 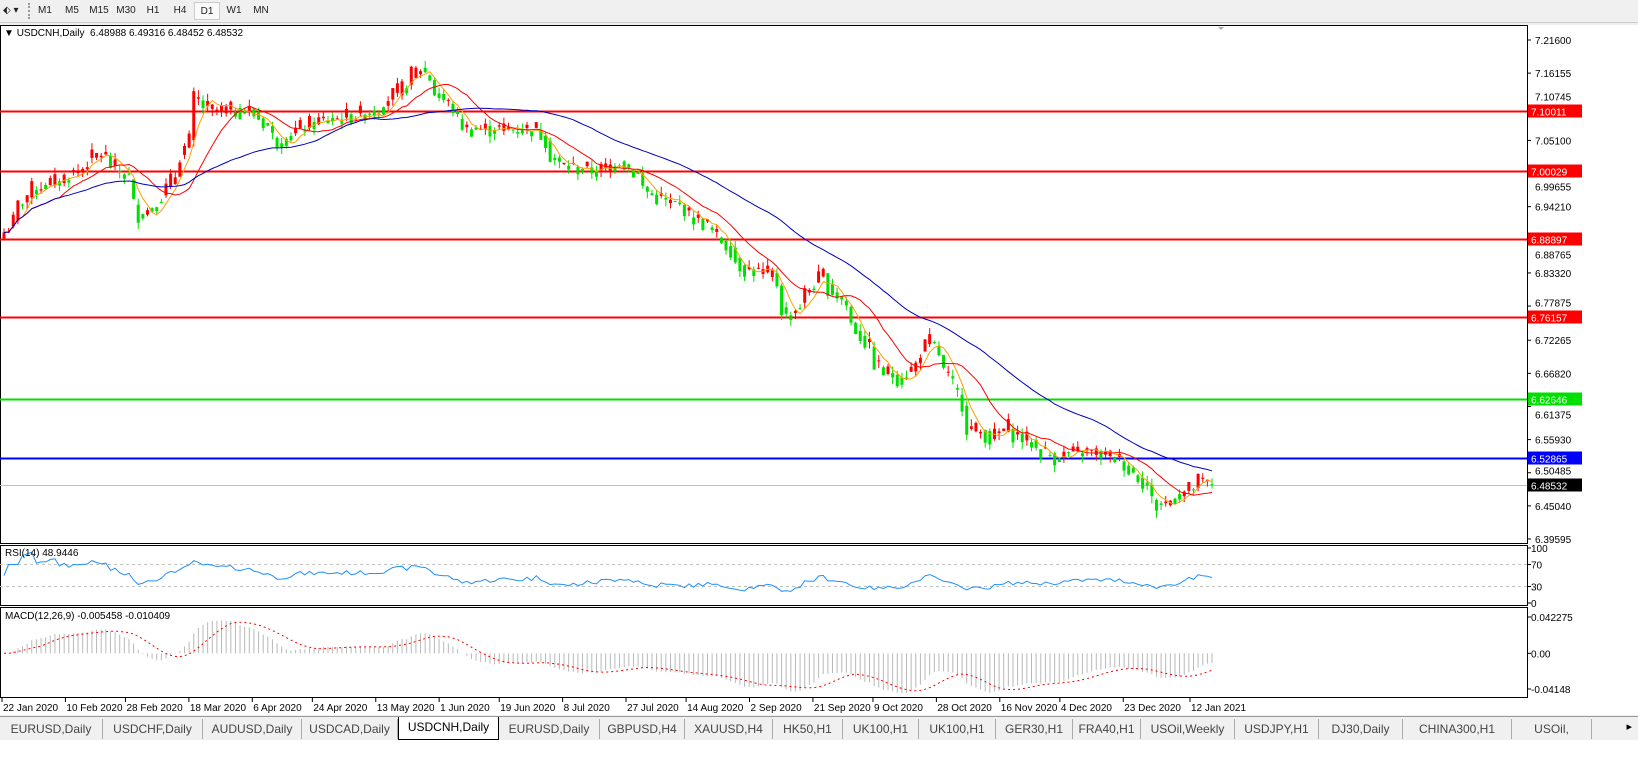 I want to click on chart-tab: USDCAD,Daily, so click(x=350, y=729).